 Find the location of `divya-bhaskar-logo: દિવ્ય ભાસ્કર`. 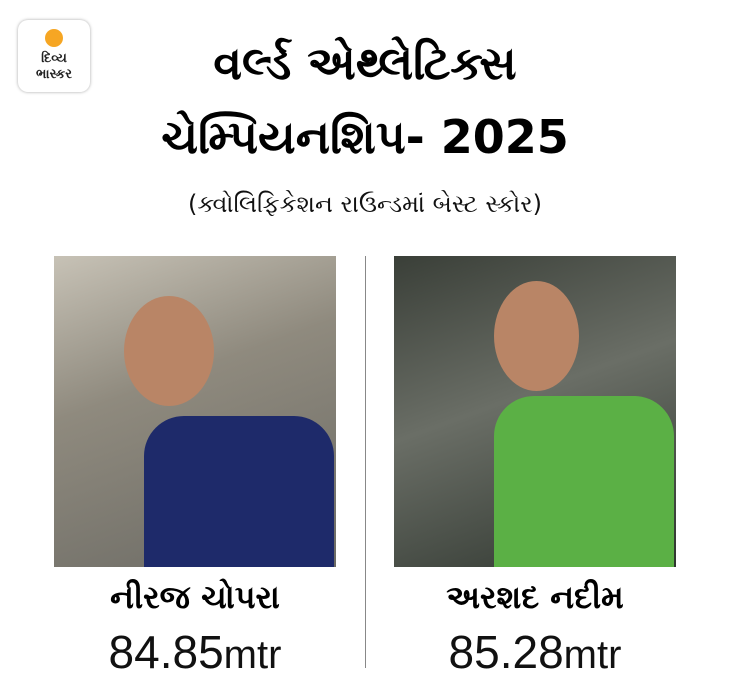

divya-bhaskar-logo: દિવ્ય ભાસ્કર is located at coordinates (54, 56).